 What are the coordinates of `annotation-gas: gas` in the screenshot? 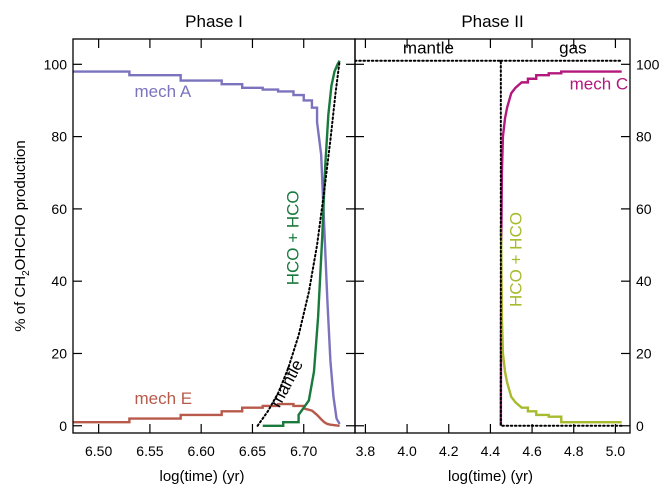 It's located at (572, 47).